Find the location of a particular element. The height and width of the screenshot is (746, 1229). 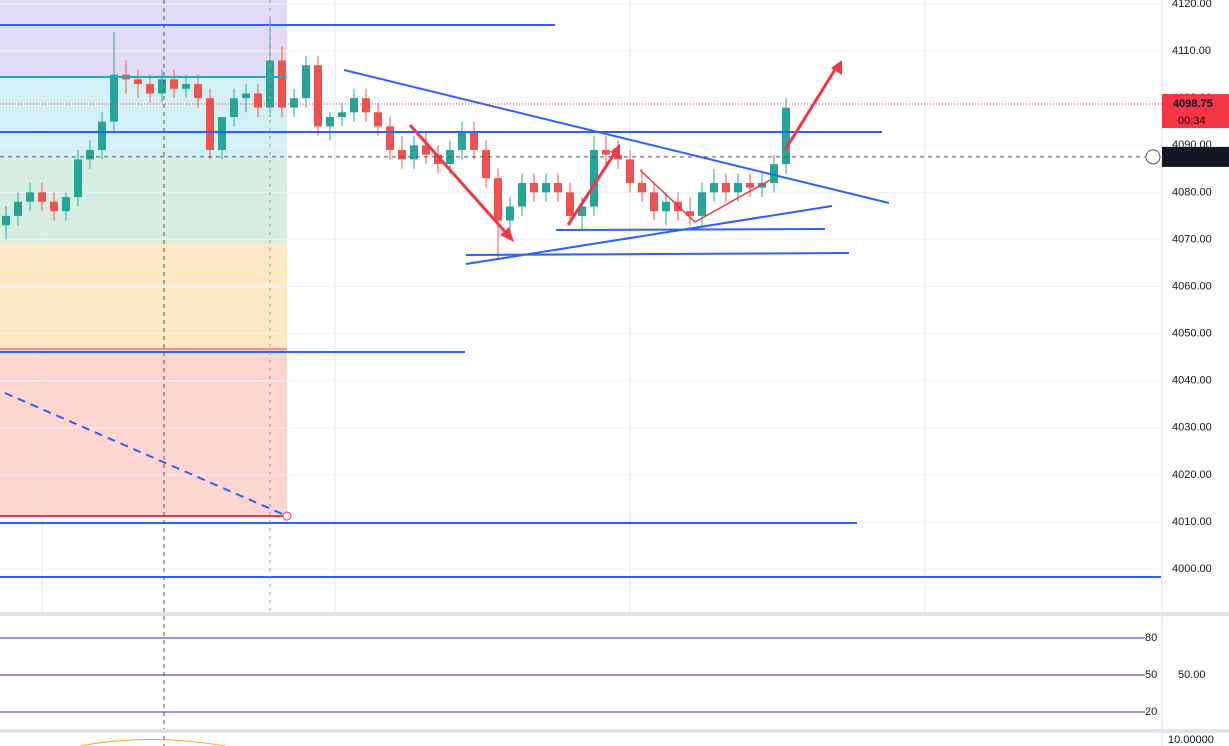

y-tick-label: 4050.00 is located at coordinates (1192, 334).